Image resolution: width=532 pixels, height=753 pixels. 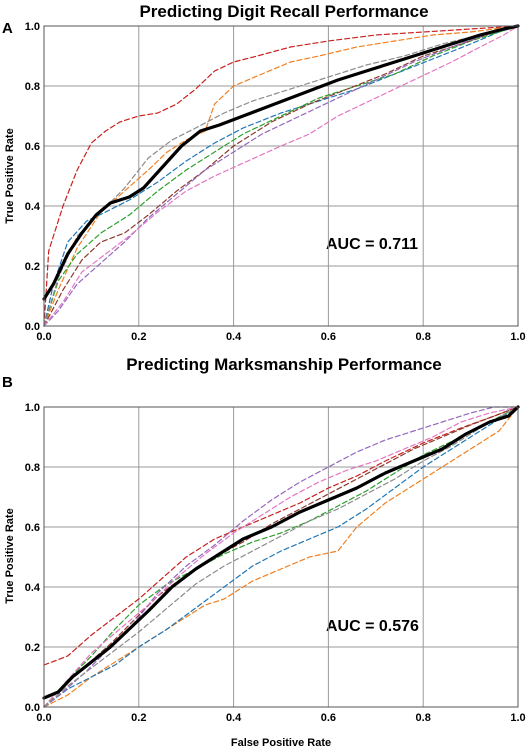 What do you see at coordinates (7, 382) in the screenshot?
I see `panel-letter: B` at bounding box center [7, 382].